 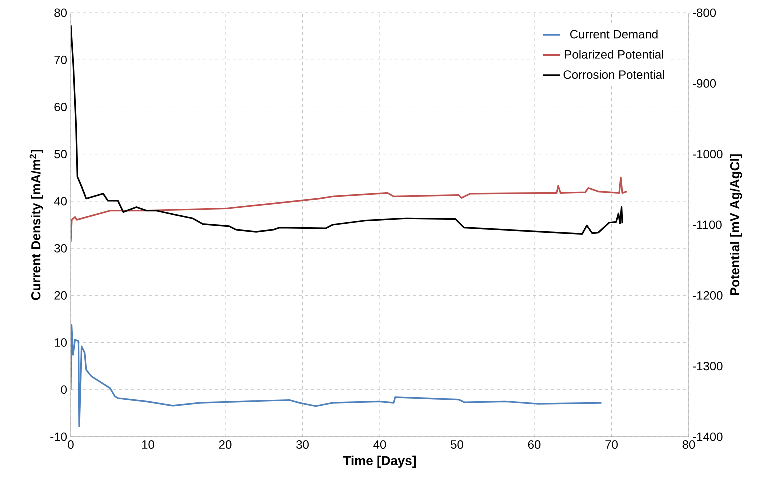 I want to click on y2-axis-title: Potential [mV Ag/AgCl], so click(x=736, y=225).